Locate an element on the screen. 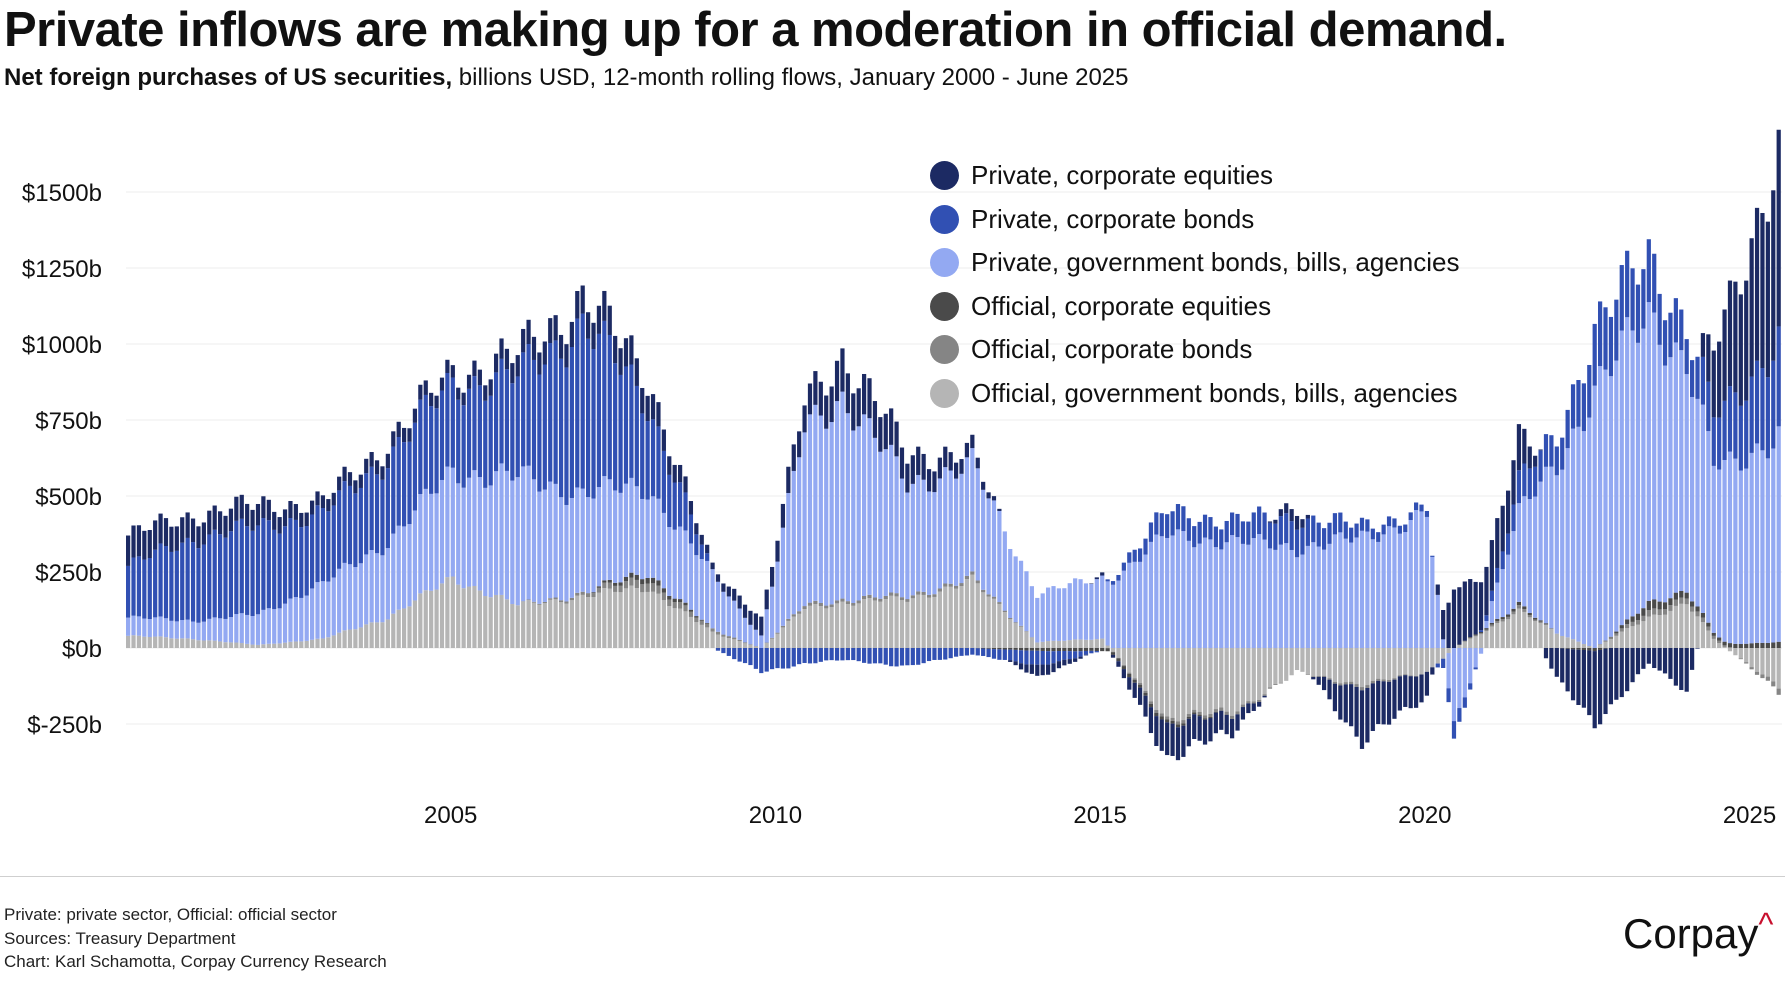  legend-label: Private, corporate bonds is located at coordinates (1113, 218).